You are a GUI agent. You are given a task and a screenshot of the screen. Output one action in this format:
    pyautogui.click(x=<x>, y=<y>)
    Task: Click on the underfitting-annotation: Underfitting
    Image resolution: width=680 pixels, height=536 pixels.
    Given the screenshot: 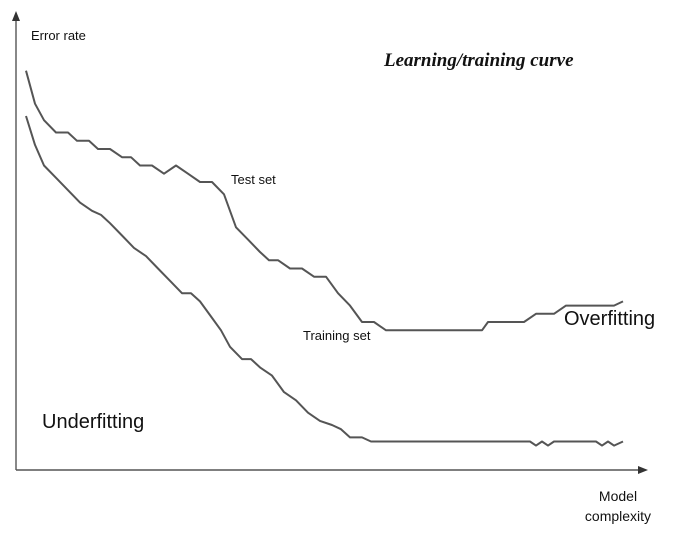 What is the action you would take?
    pyautogui.click(x=93, y=422)
    